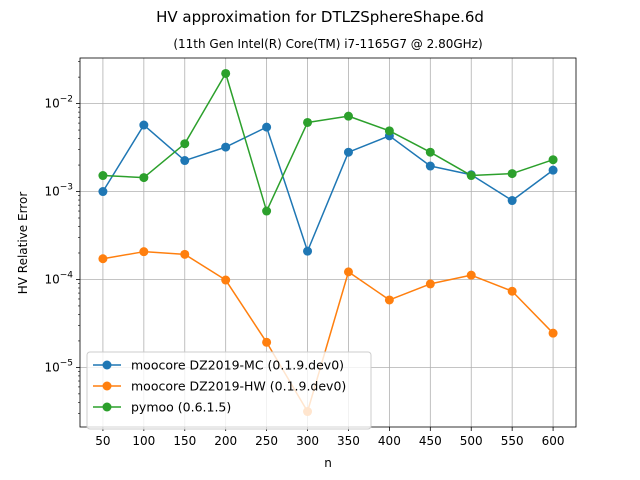 The width and height of the screenshot is (640, 480). I want to click on y-tick-label: 10⁻², so click(58, 103).